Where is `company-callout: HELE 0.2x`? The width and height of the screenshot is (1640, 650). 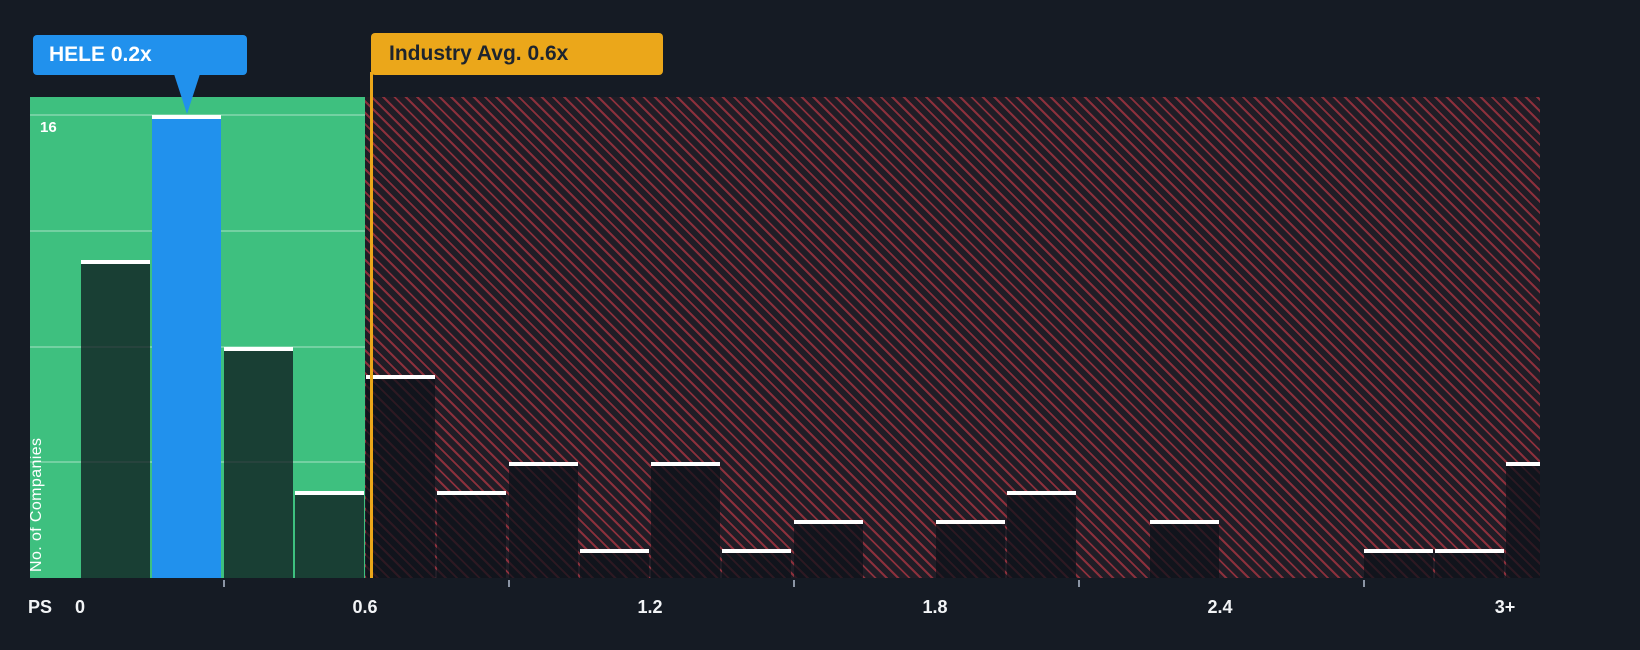 company-callout: HELE 0.2x is located at coordinates (140, 55).